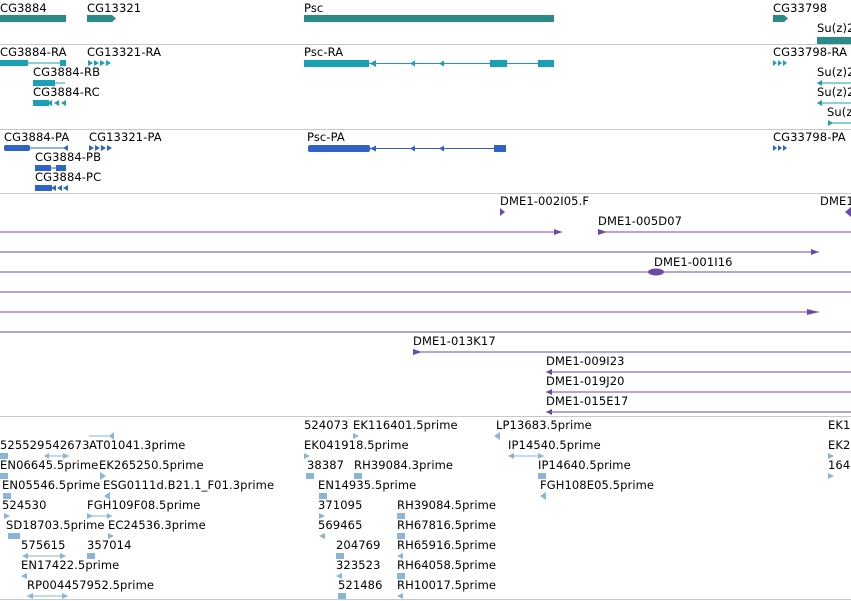 Image resolution: width=851 pixels, height=601 pixels. I want to click on est-label: FGH109F08.5prime, so click(144, 505).